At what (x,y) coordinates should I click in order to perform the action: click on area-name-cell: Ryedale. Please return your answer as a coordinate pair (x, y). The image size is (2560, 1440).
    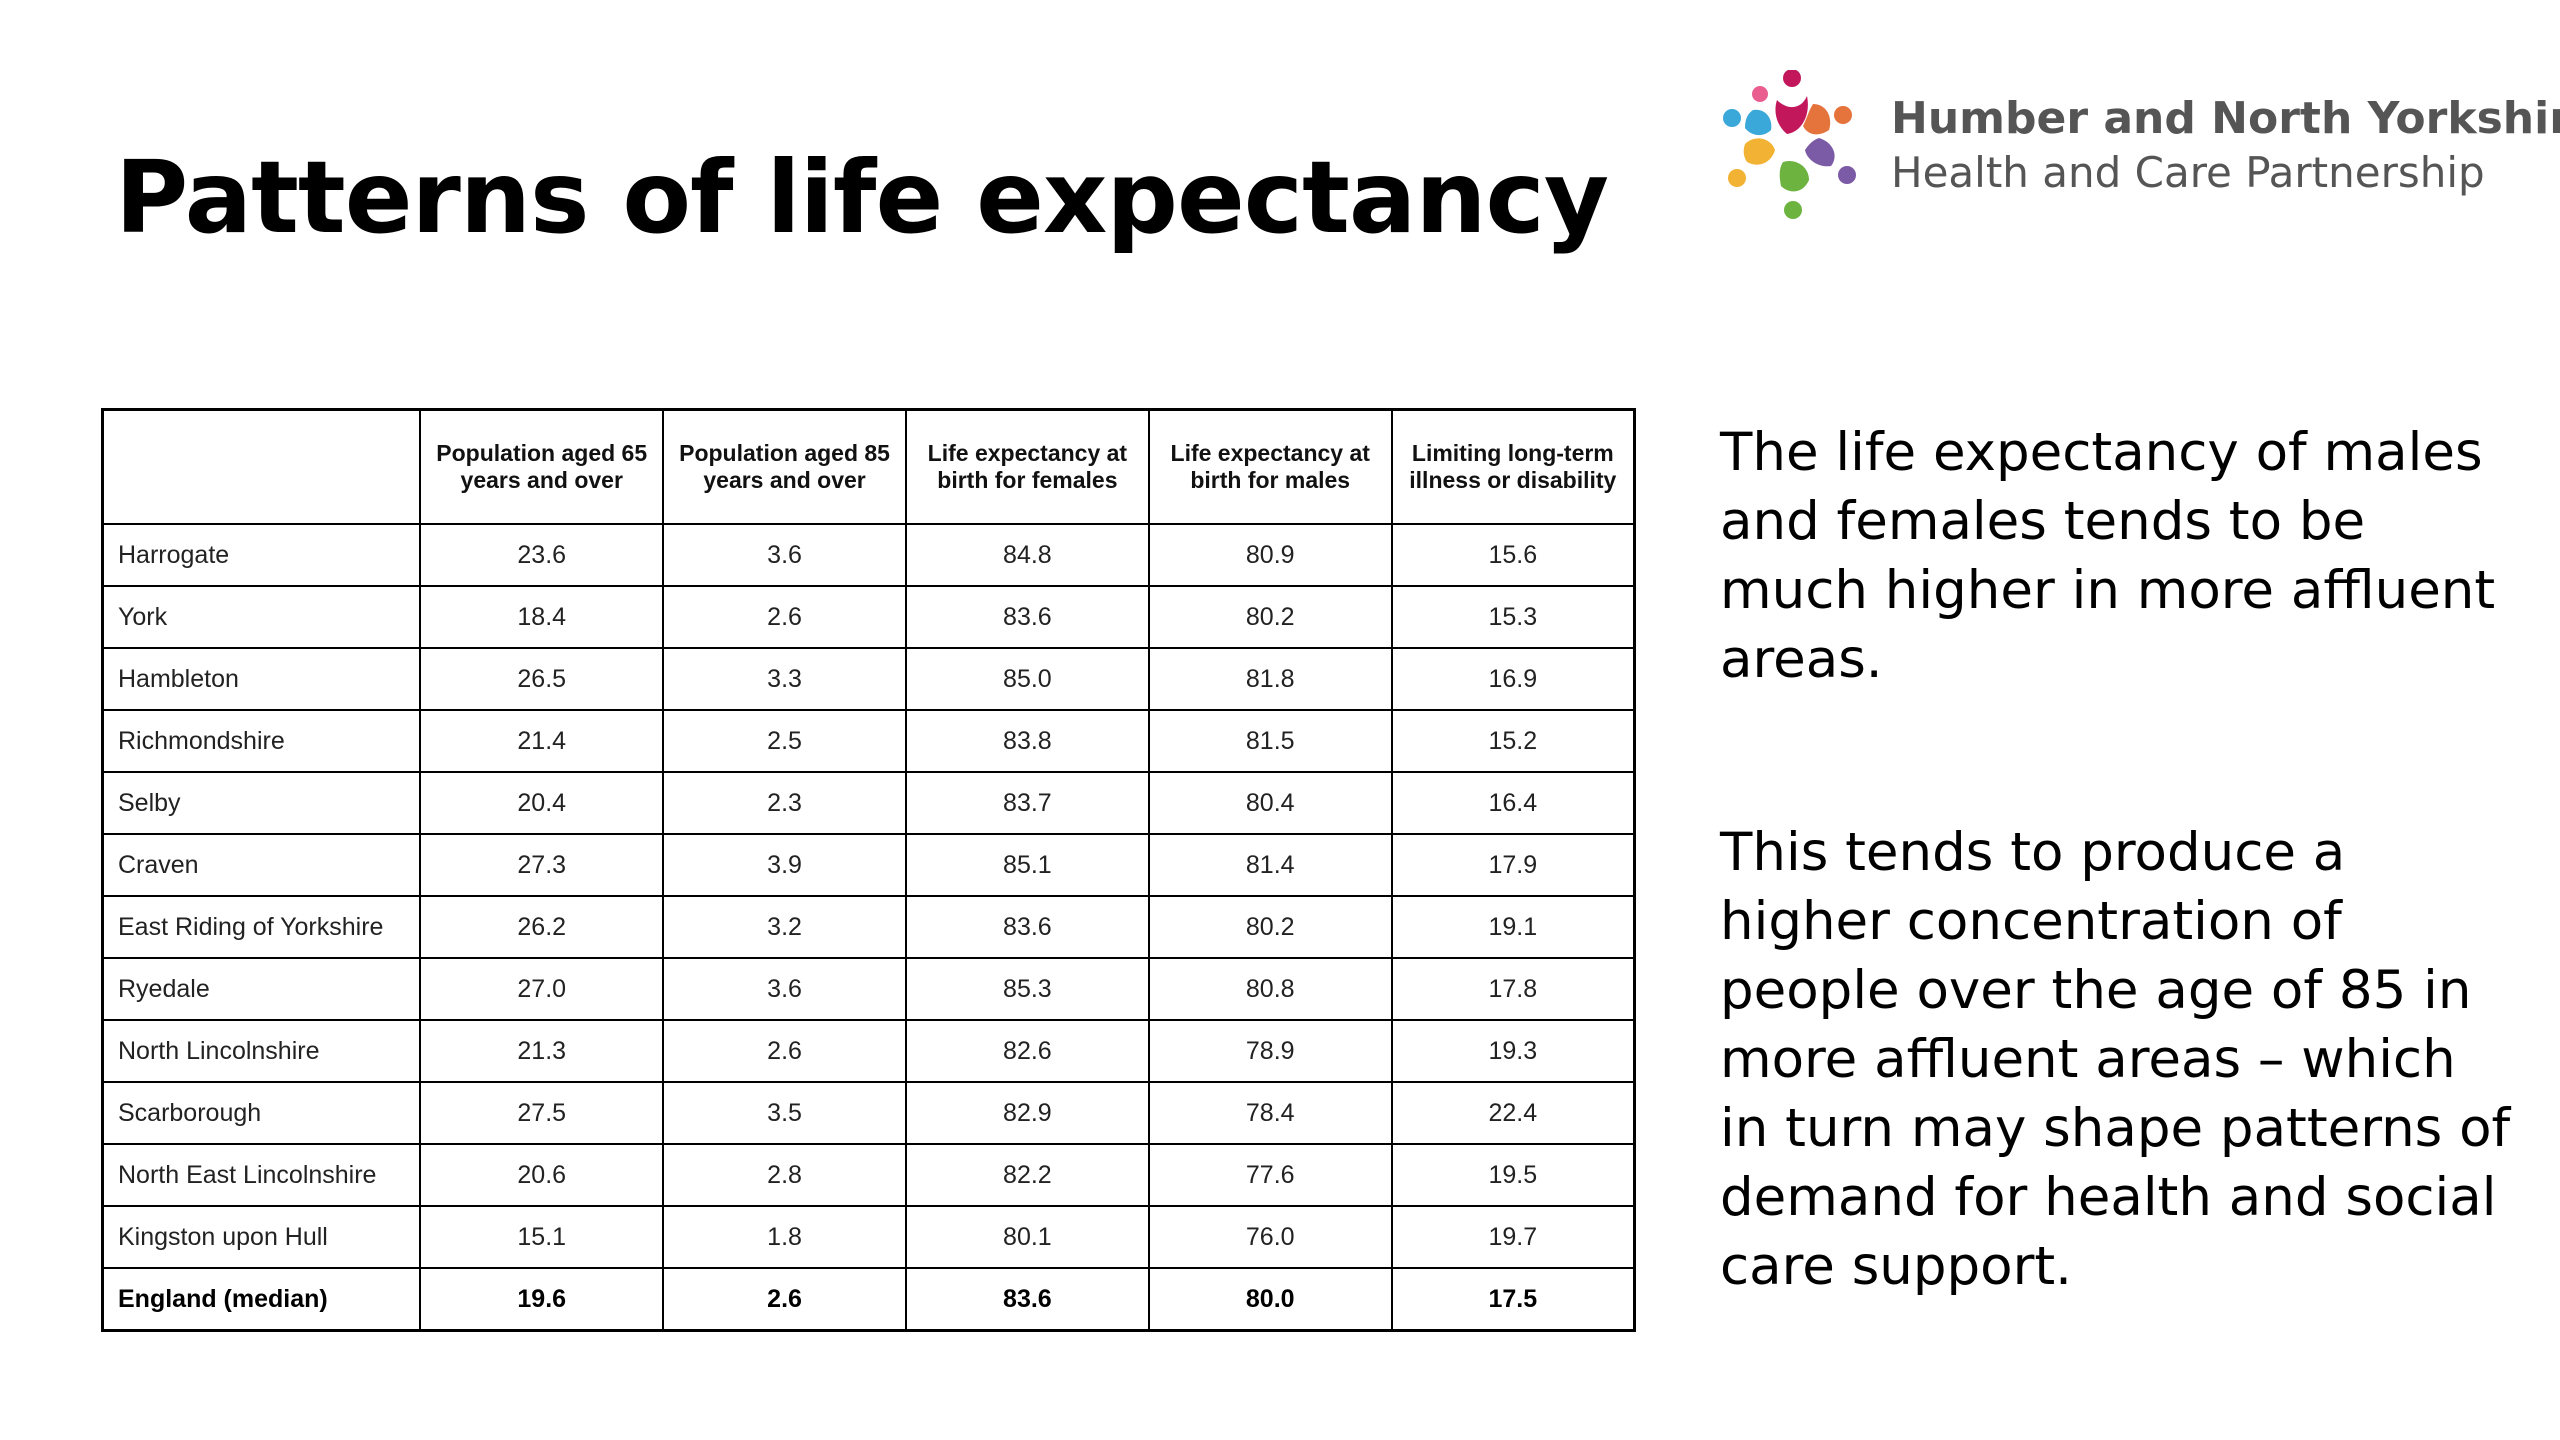
    Looking at the image, I should click on (261, 989).